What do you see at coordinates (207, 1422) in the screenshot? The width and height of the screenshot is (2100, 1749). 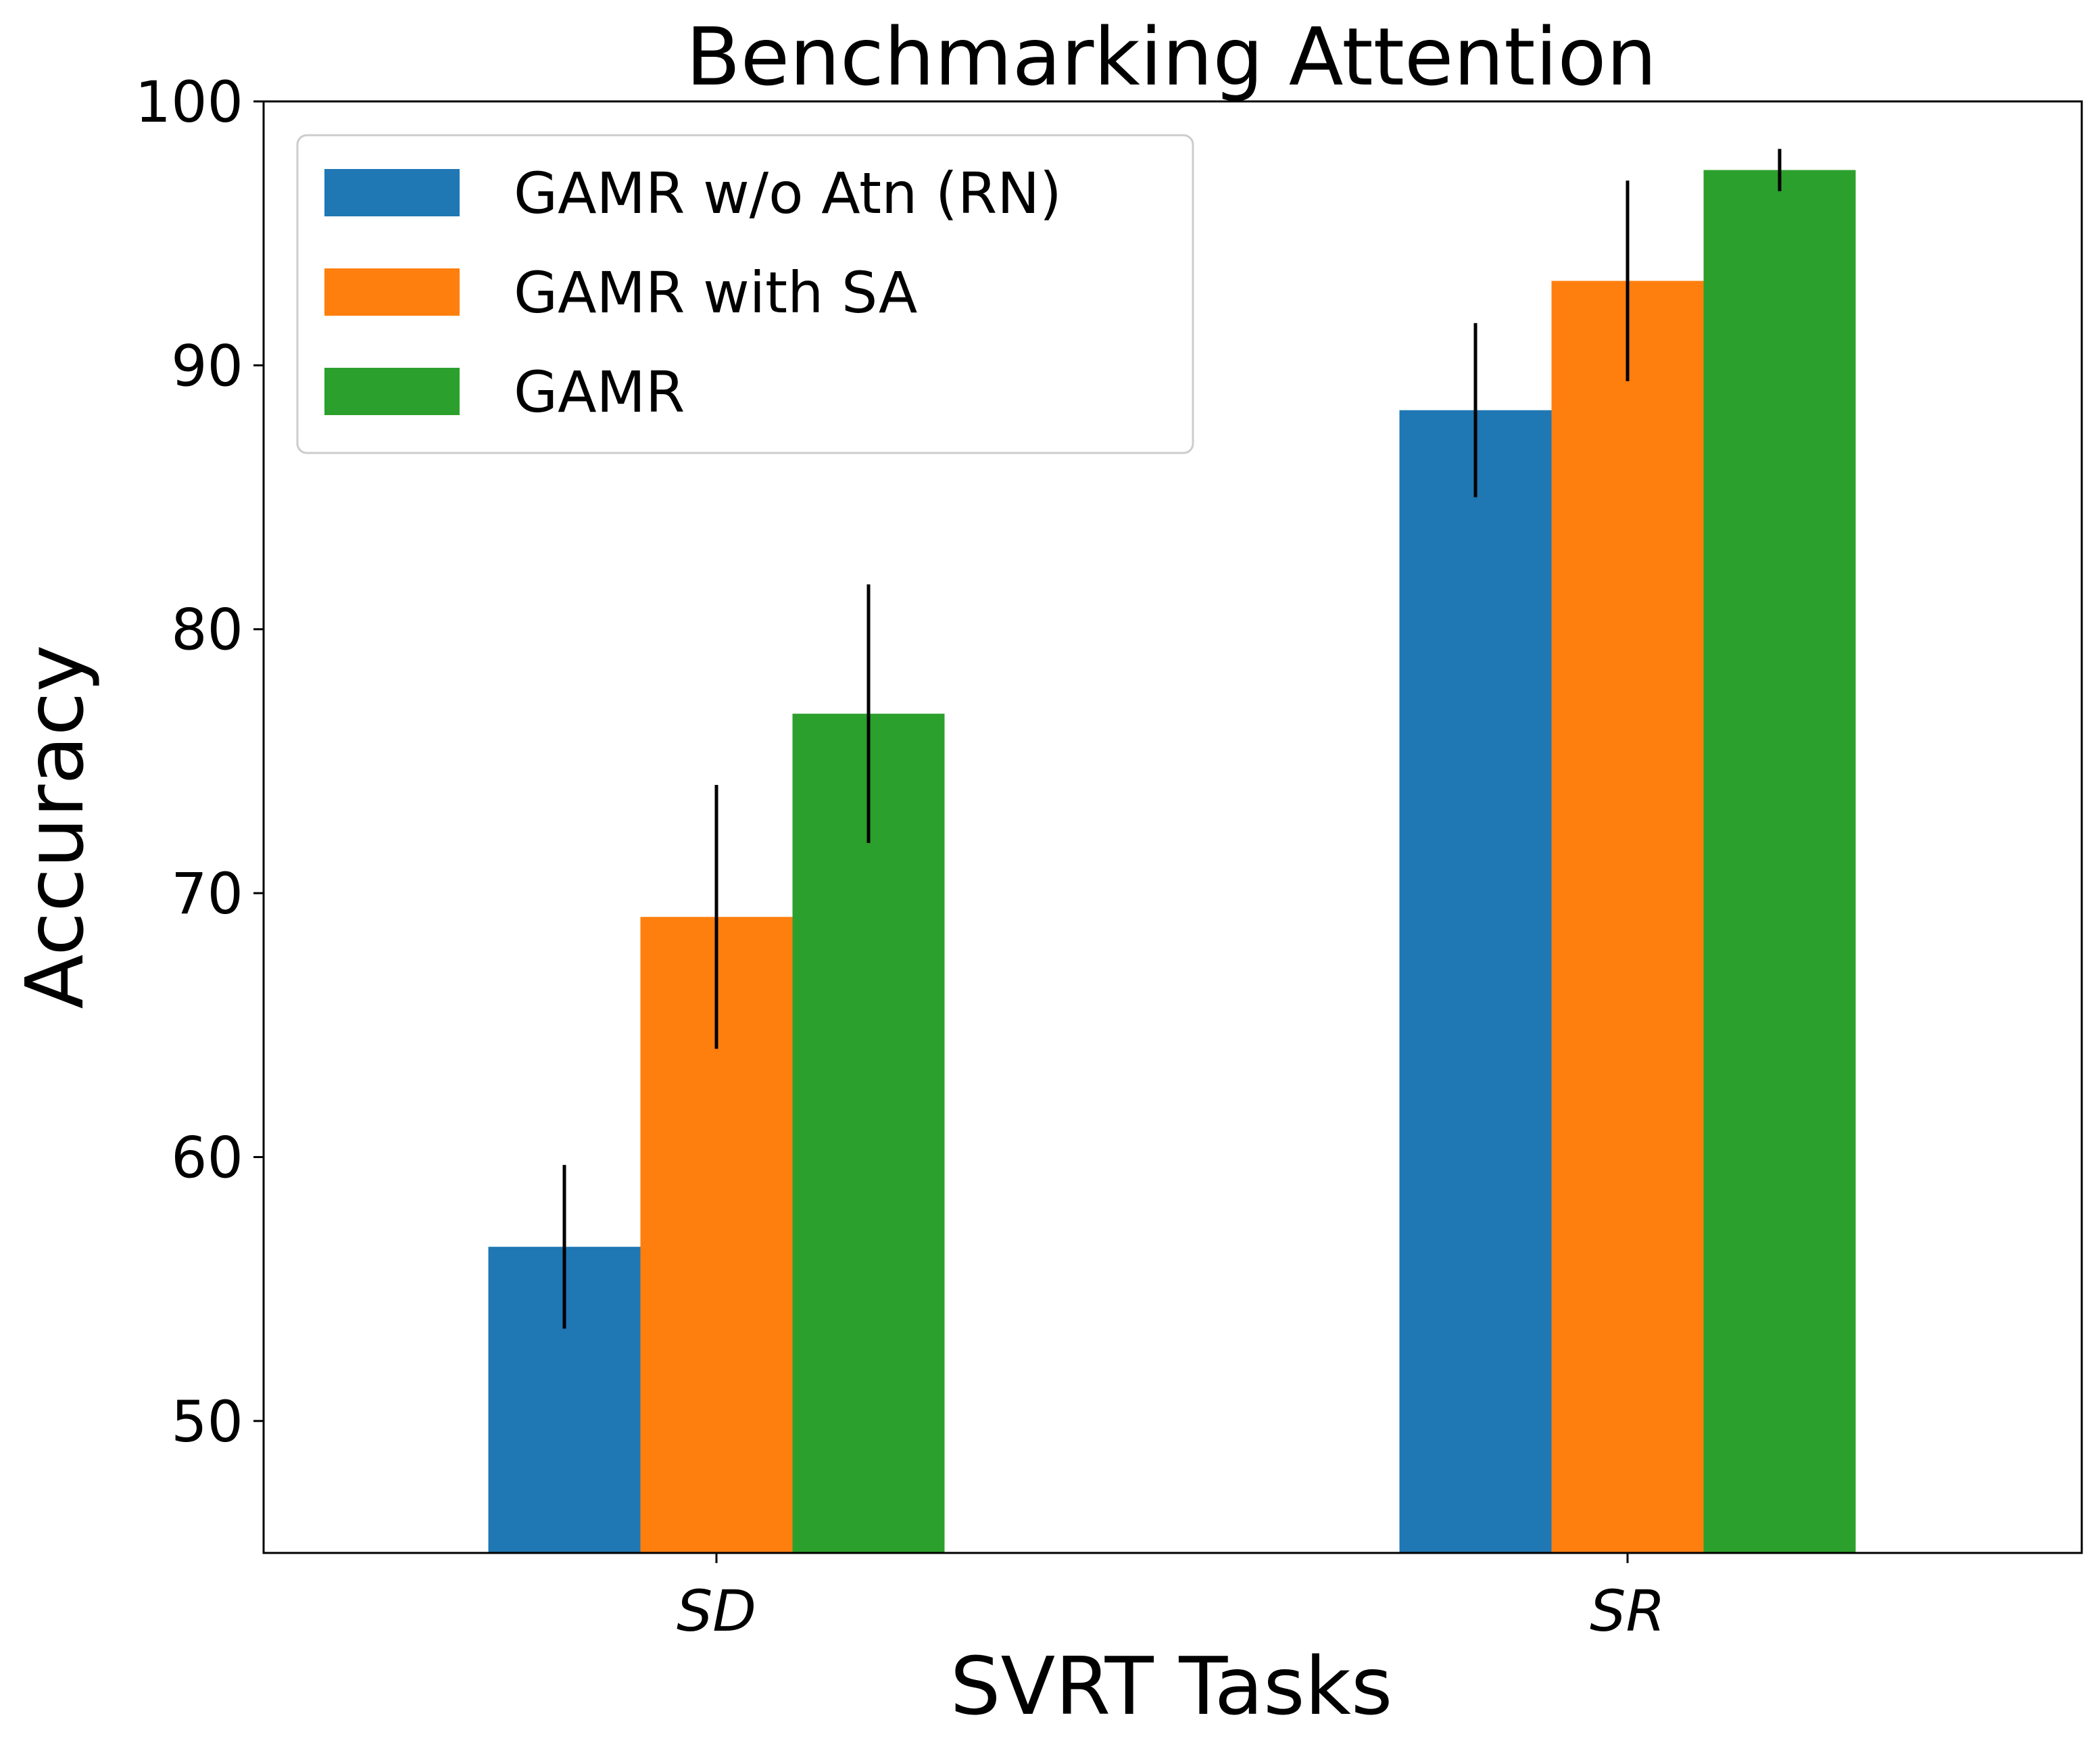 I see `y-tick-label: 50` at bounding box center [207, 1422].